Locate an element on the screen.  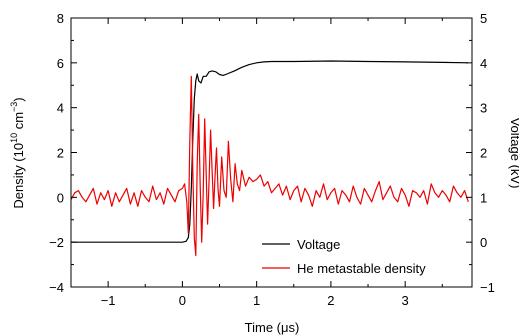
y-right-tick-label: 0 is located at coordinates (483, 242).